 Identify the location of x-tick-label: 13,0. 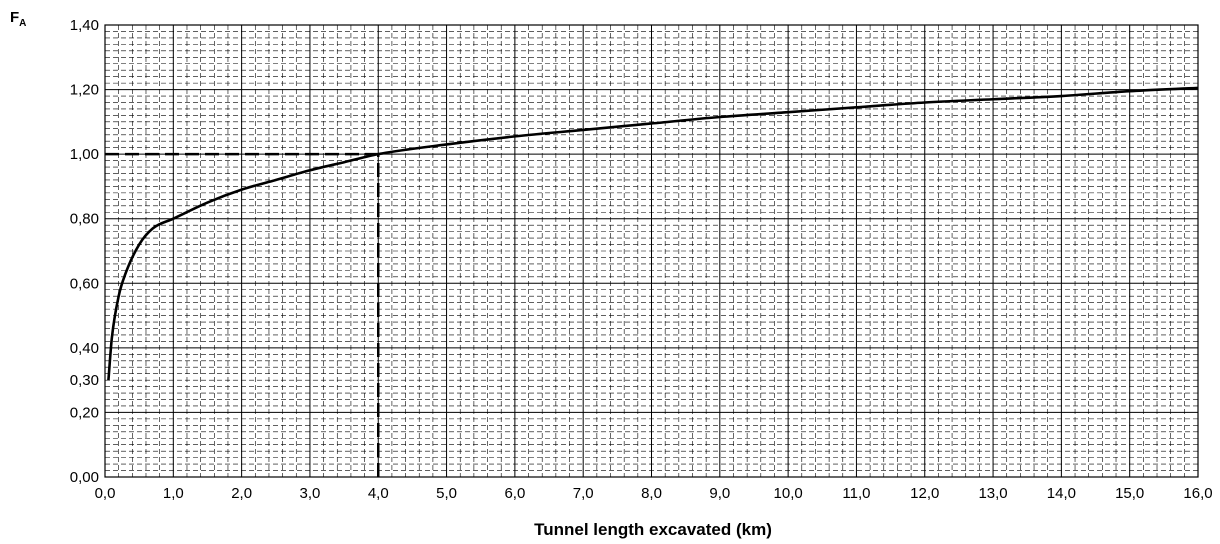
(992, 493).